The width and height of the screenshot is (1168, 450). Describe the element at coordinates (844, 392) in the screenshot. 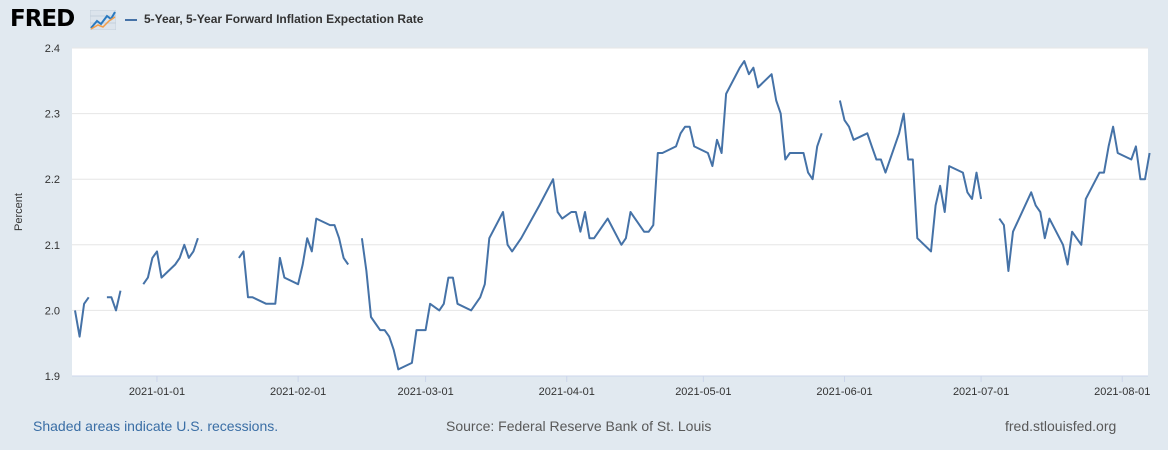

I see `x-tick-label: 2021-06-01` at that location.